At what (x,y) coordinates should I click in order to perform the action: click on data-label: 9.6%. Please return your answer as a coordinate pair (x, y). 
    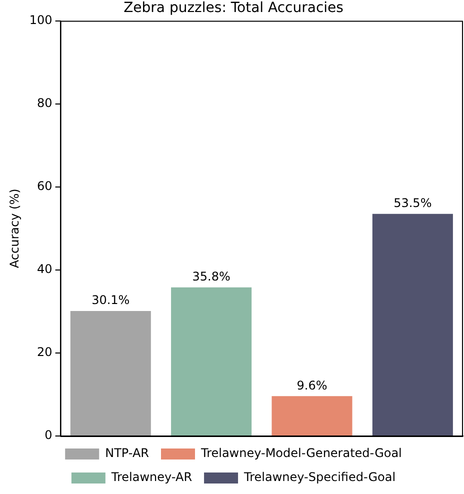
    Looking at the image, I should click on (312, 385).